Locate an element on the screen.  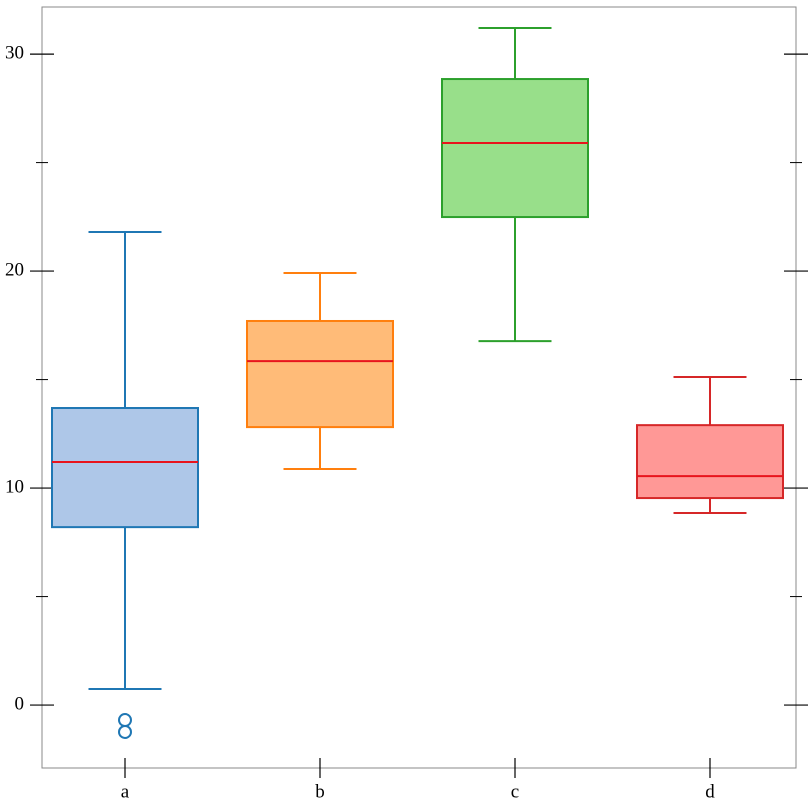
y-tick-label: 30 is located at coordinates (14, 52).